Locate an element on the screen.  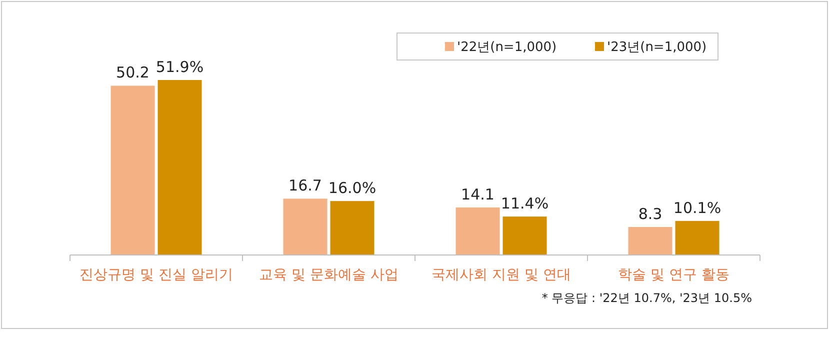
data-label: 16.7 is located at coordinates (305, 185).